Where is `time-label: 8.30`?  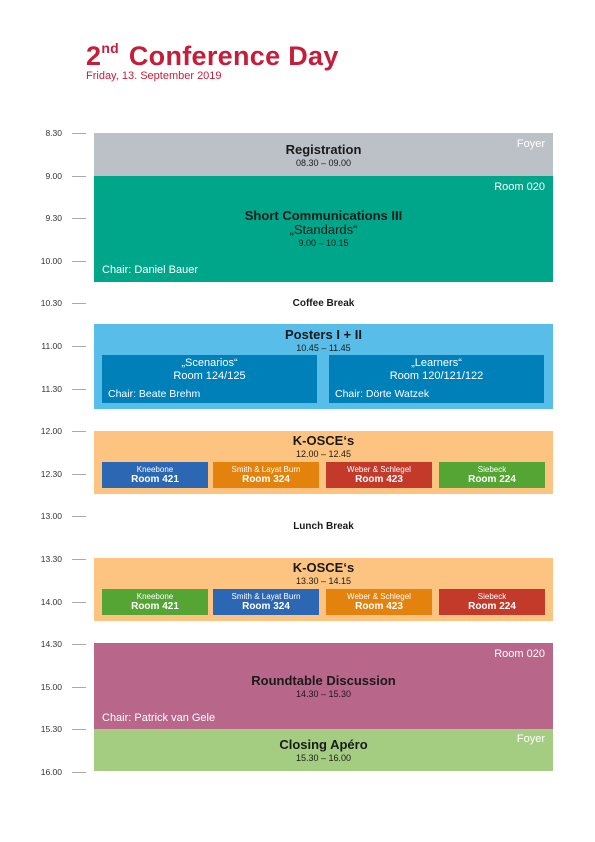
time-label: 8.30 is located at coordinates (53, 133).